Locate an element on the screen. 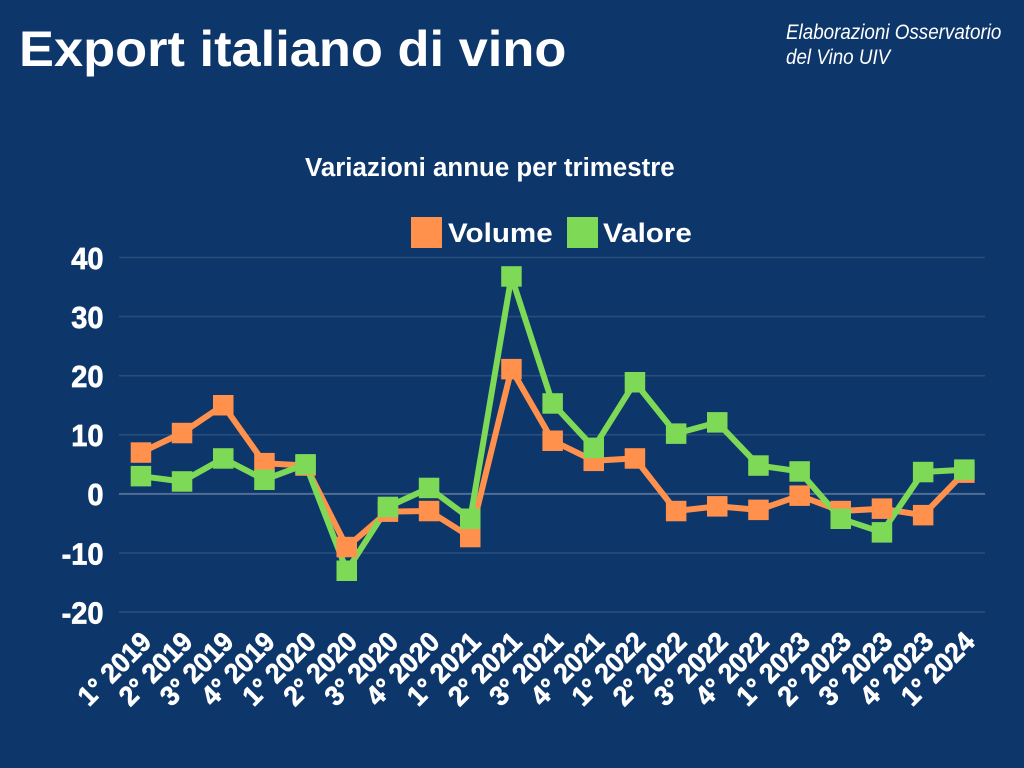 The height and width of the screenshot is (768, 1024). svg-text: -20 is located at coordinates (83, 614).